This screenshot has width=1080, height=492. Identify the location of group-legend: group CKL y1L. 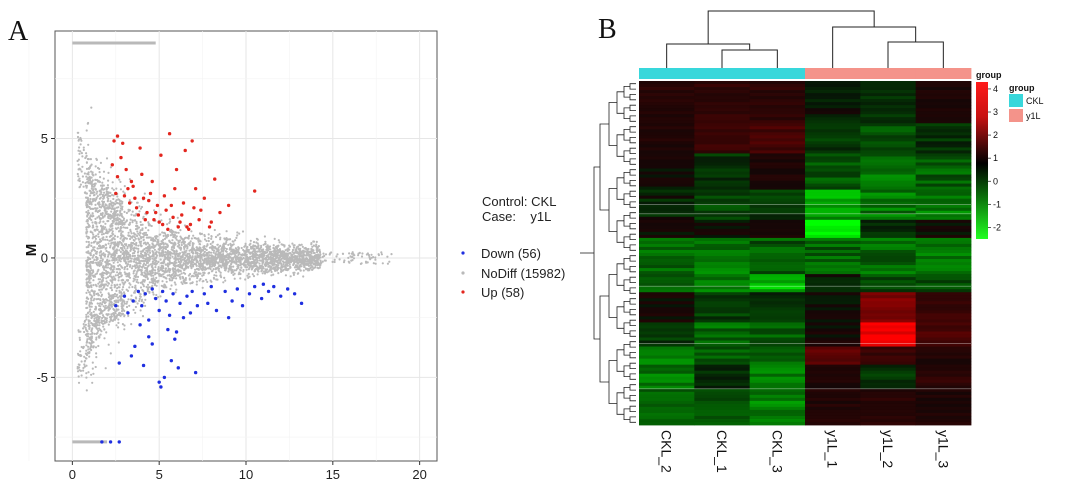
(1026, 102).